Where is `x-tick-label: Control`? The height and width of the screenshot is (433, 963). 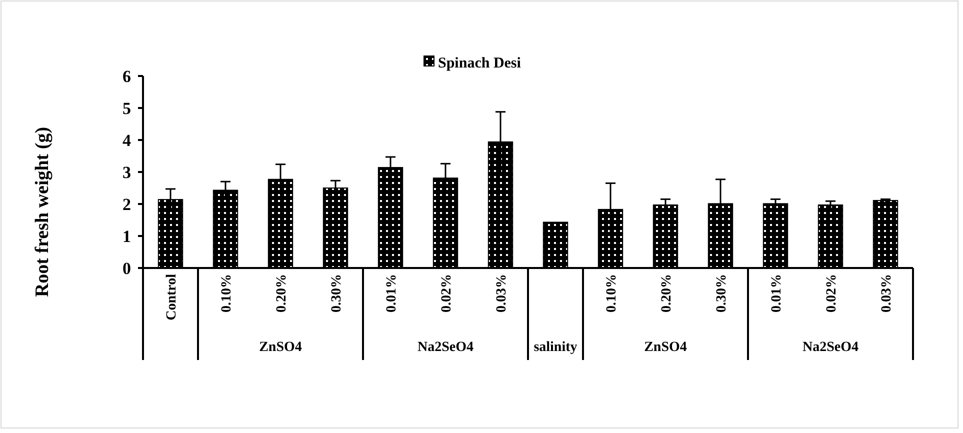
x-tick-label: Control is located at coordinates (172, 297).